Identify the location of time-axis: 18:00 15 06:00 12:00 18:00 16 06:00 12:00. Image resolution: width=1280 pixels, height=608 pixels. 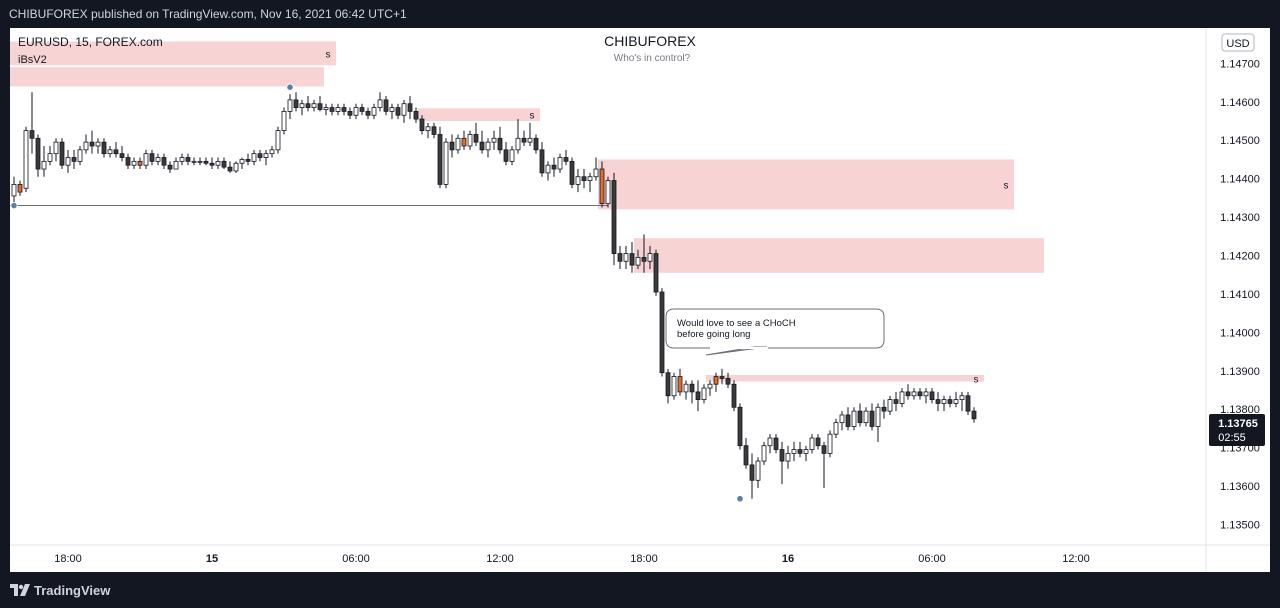
(572, 559).